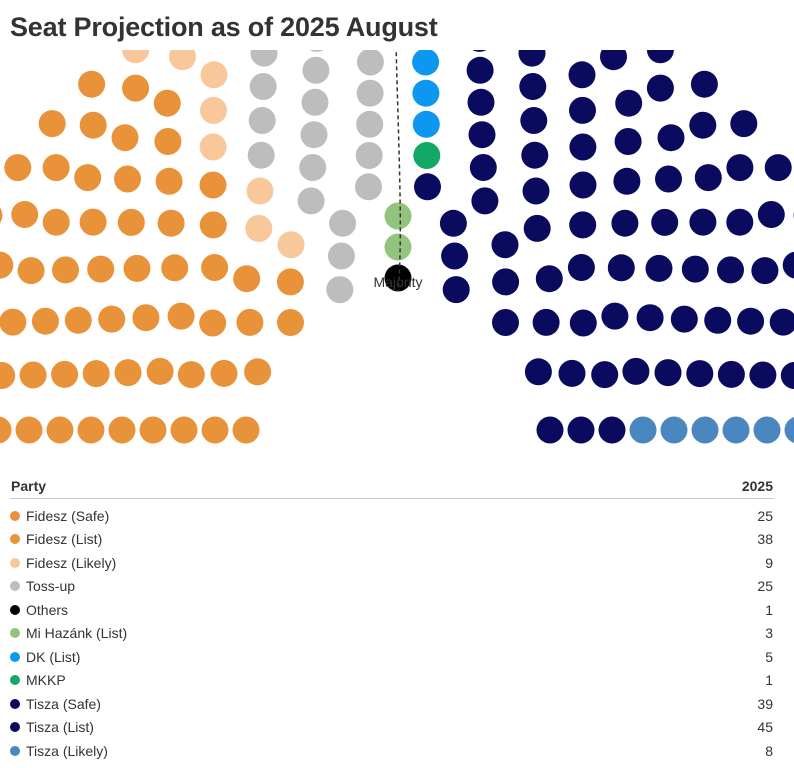 This screenshot has height=768, width=794. I want to click on party-name: Others, so click(47, 609).